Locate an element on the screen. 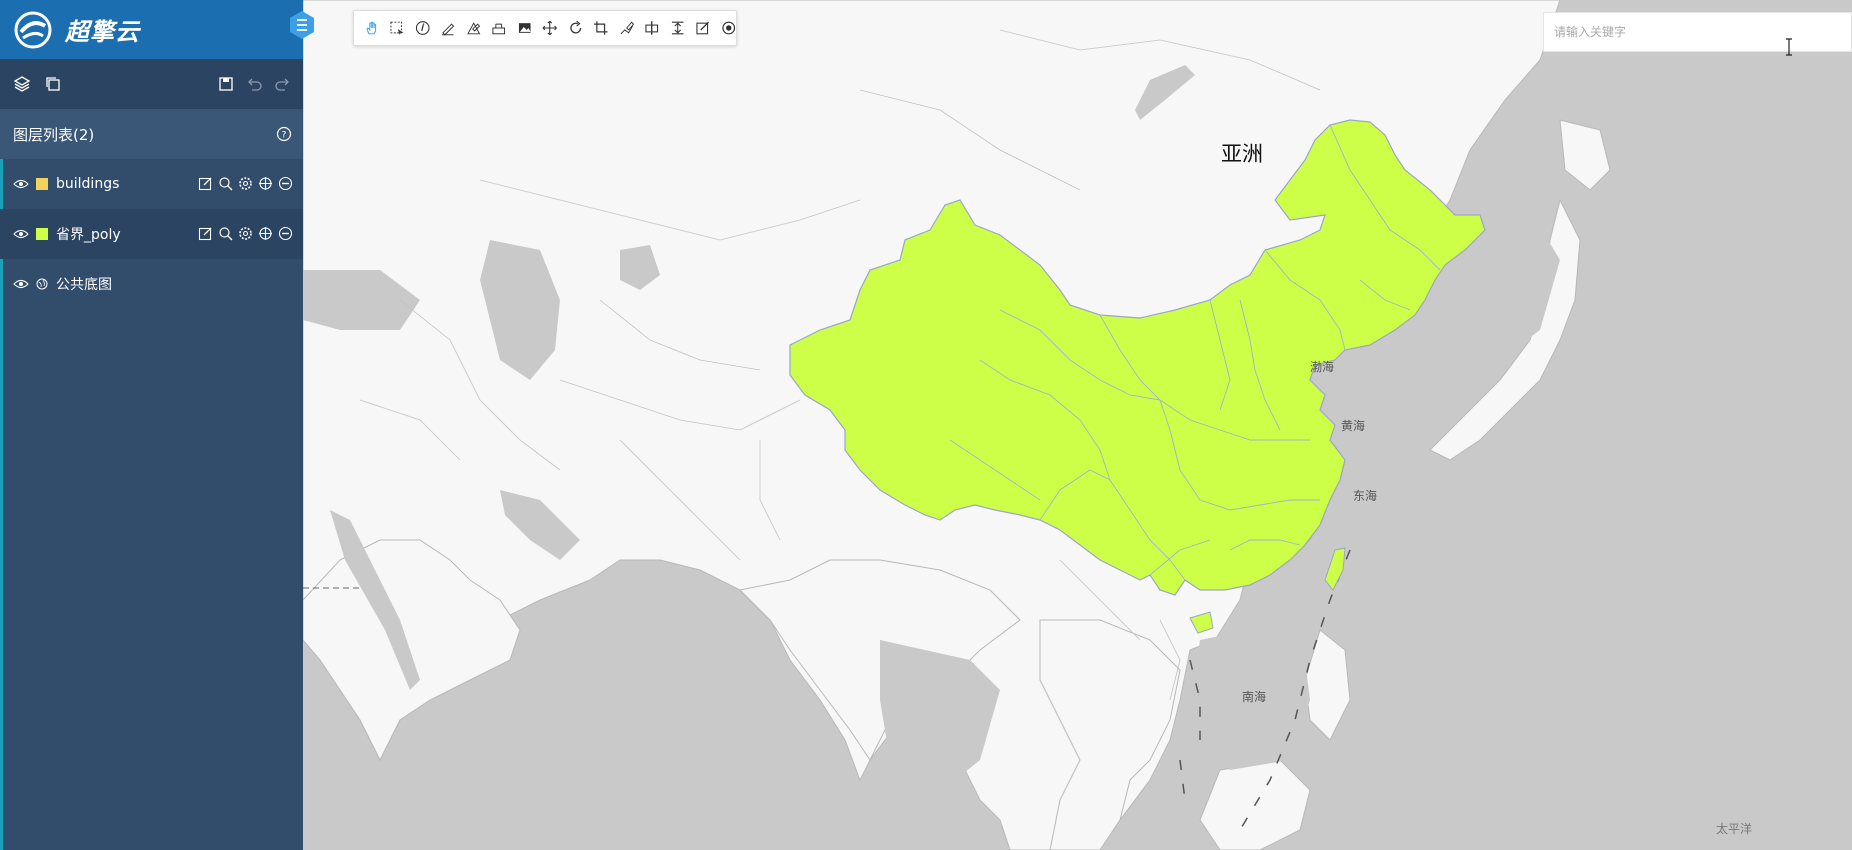 The height and width of the screenshot is (850, 1852). layers-header: 图层列表(2) ? is located at coordinates (151, 134).